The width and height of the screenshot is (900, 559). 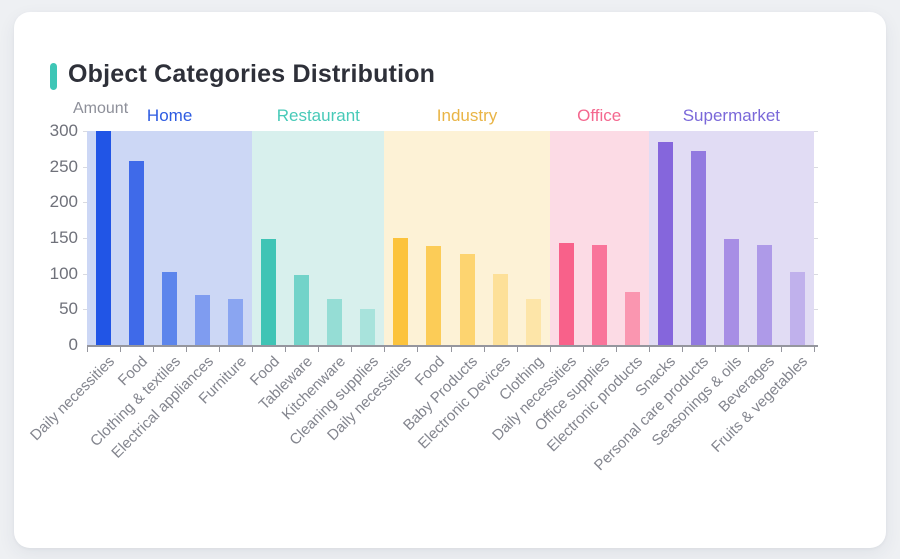 I want to click on y-axis-tick-label: 150, so click(x=63, y=237).